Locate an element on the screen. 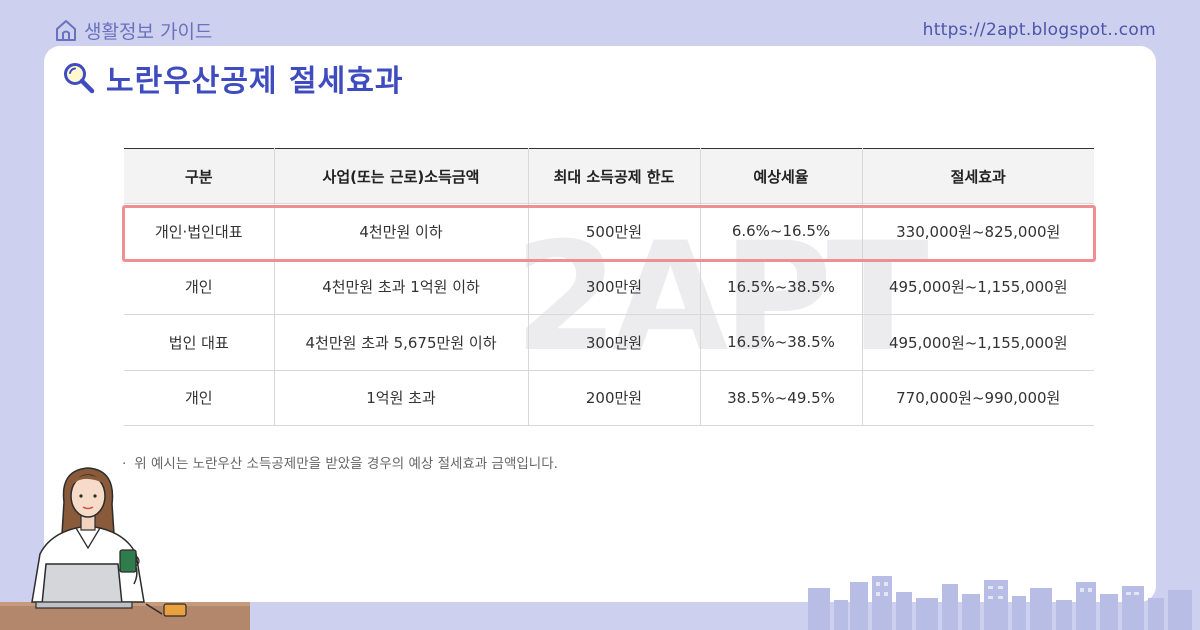 Image resolution: width=1200 pixels, height=630 pixels. brand-label: 생활정보 가이드 is located at coordinates (148, 31).